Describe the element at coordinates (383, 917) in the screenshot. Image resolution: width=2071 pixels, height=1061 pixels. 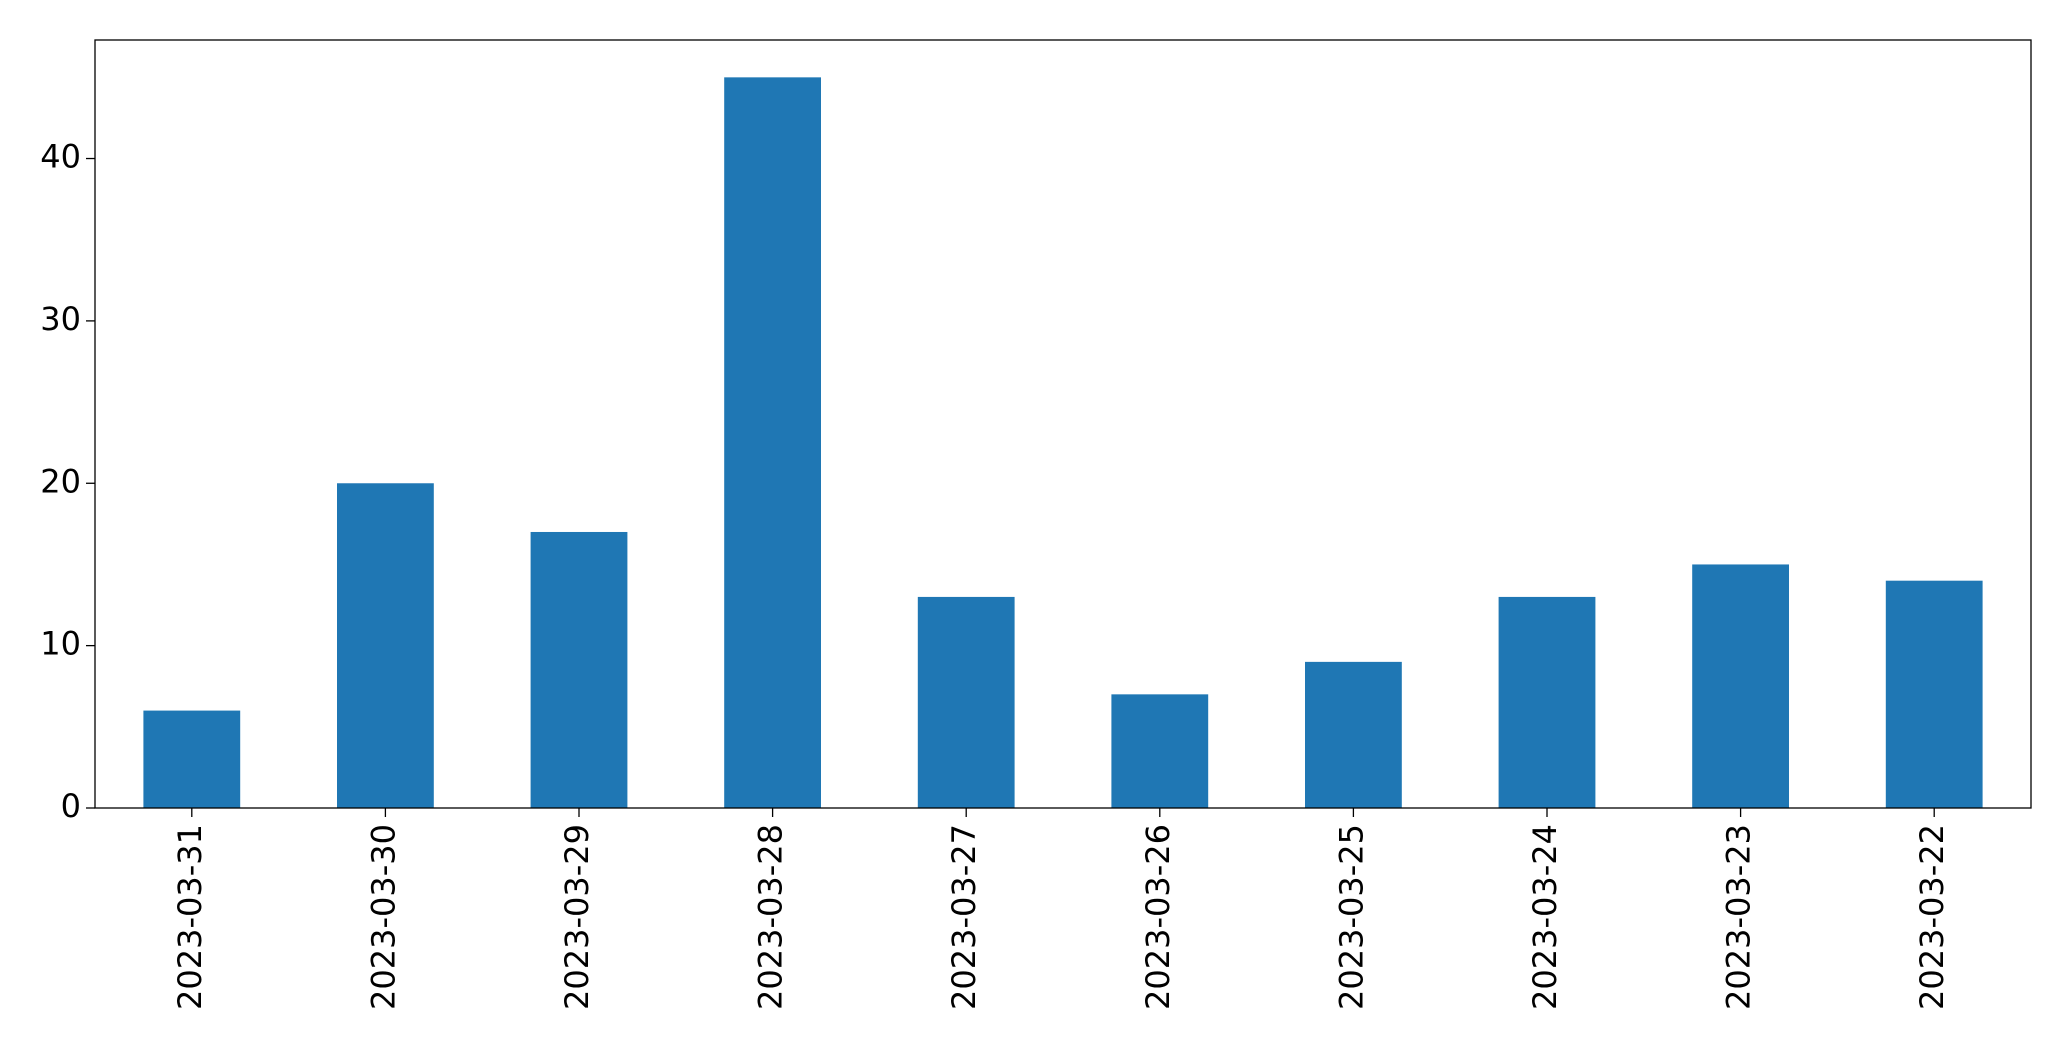
I see `x-tick-label: 2023-03-30` at that location.